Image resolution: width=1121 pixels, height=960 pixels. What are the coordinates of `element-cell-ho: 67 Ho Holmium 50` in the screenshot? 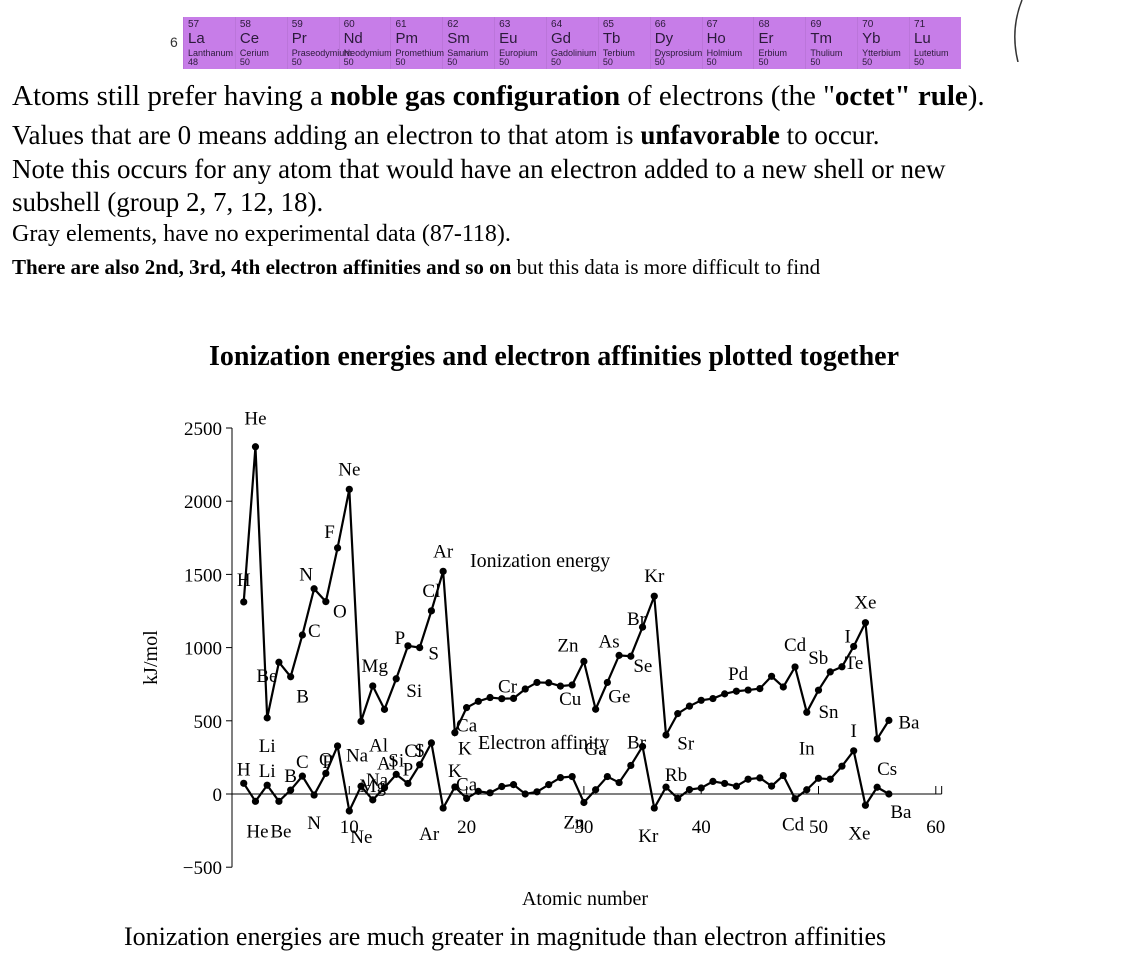 It's located at (727, 43).